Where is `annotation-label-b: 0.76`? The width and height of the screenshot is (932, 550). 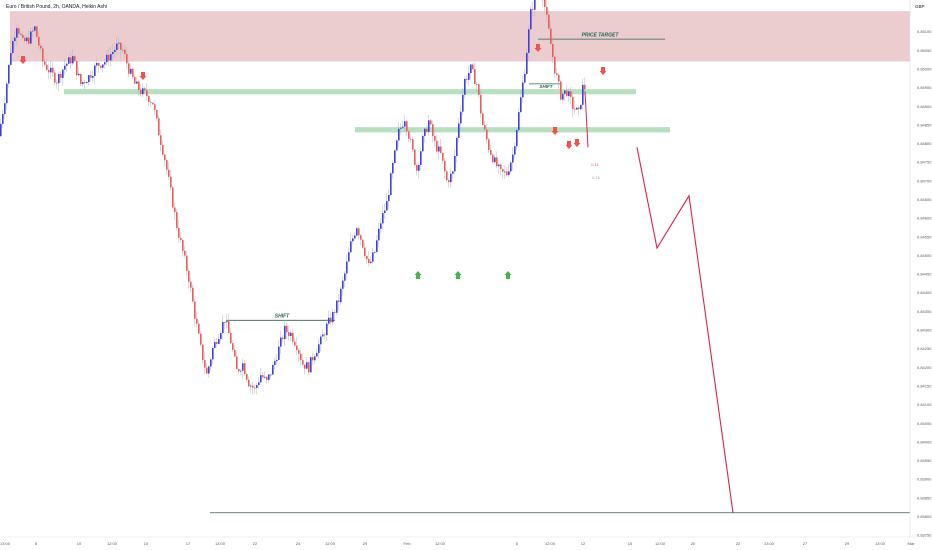
annotation-label-b: 0.76 is located at coordinates (596, 177).